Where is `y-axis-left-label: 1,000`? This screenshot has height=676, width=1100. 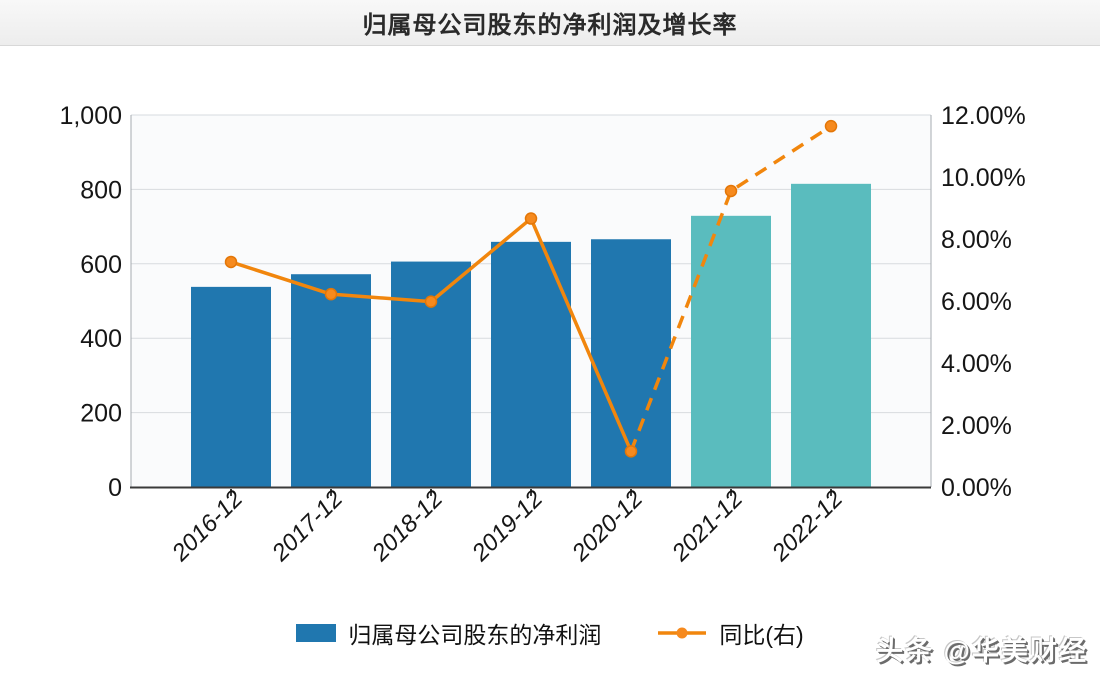 y-axis-left-label: 1,000 is located at coordinates (90, 116).